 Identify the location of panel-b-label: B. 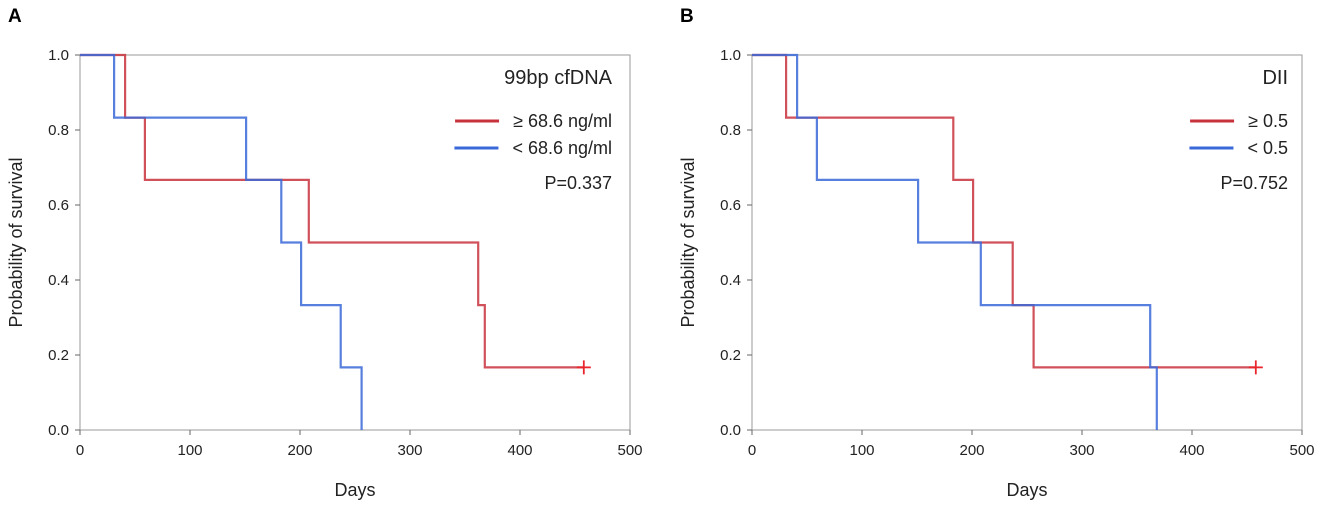
(687, 16).